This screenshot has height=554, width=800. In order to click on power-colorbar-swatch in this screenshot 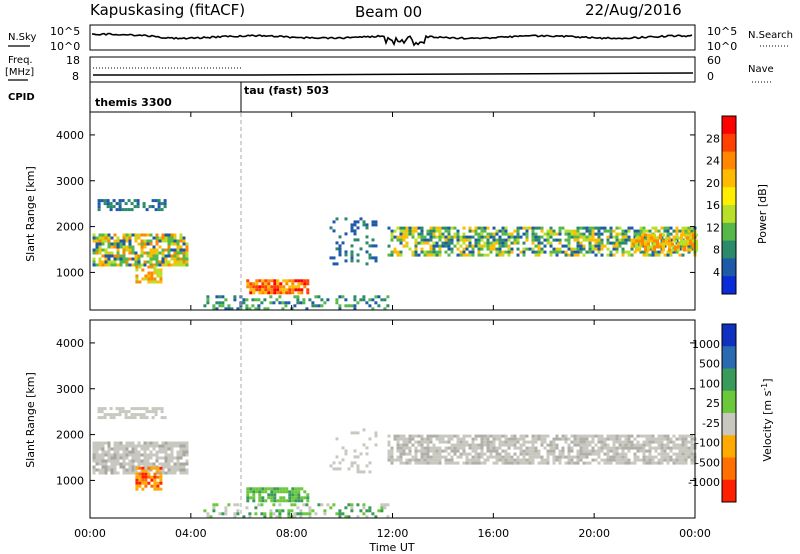, I will do `click(729, 232)`.